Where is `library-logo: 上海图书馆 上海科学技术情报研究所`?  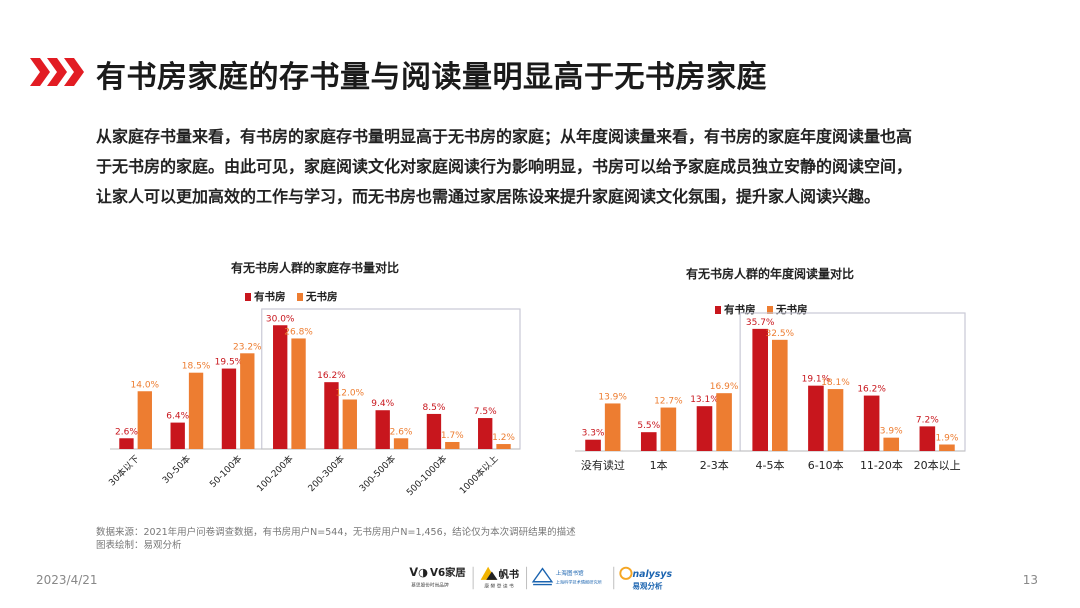 library-logo: 上海图书馆 上海科学技术情报研究所 is located at coordinates (567, 576).